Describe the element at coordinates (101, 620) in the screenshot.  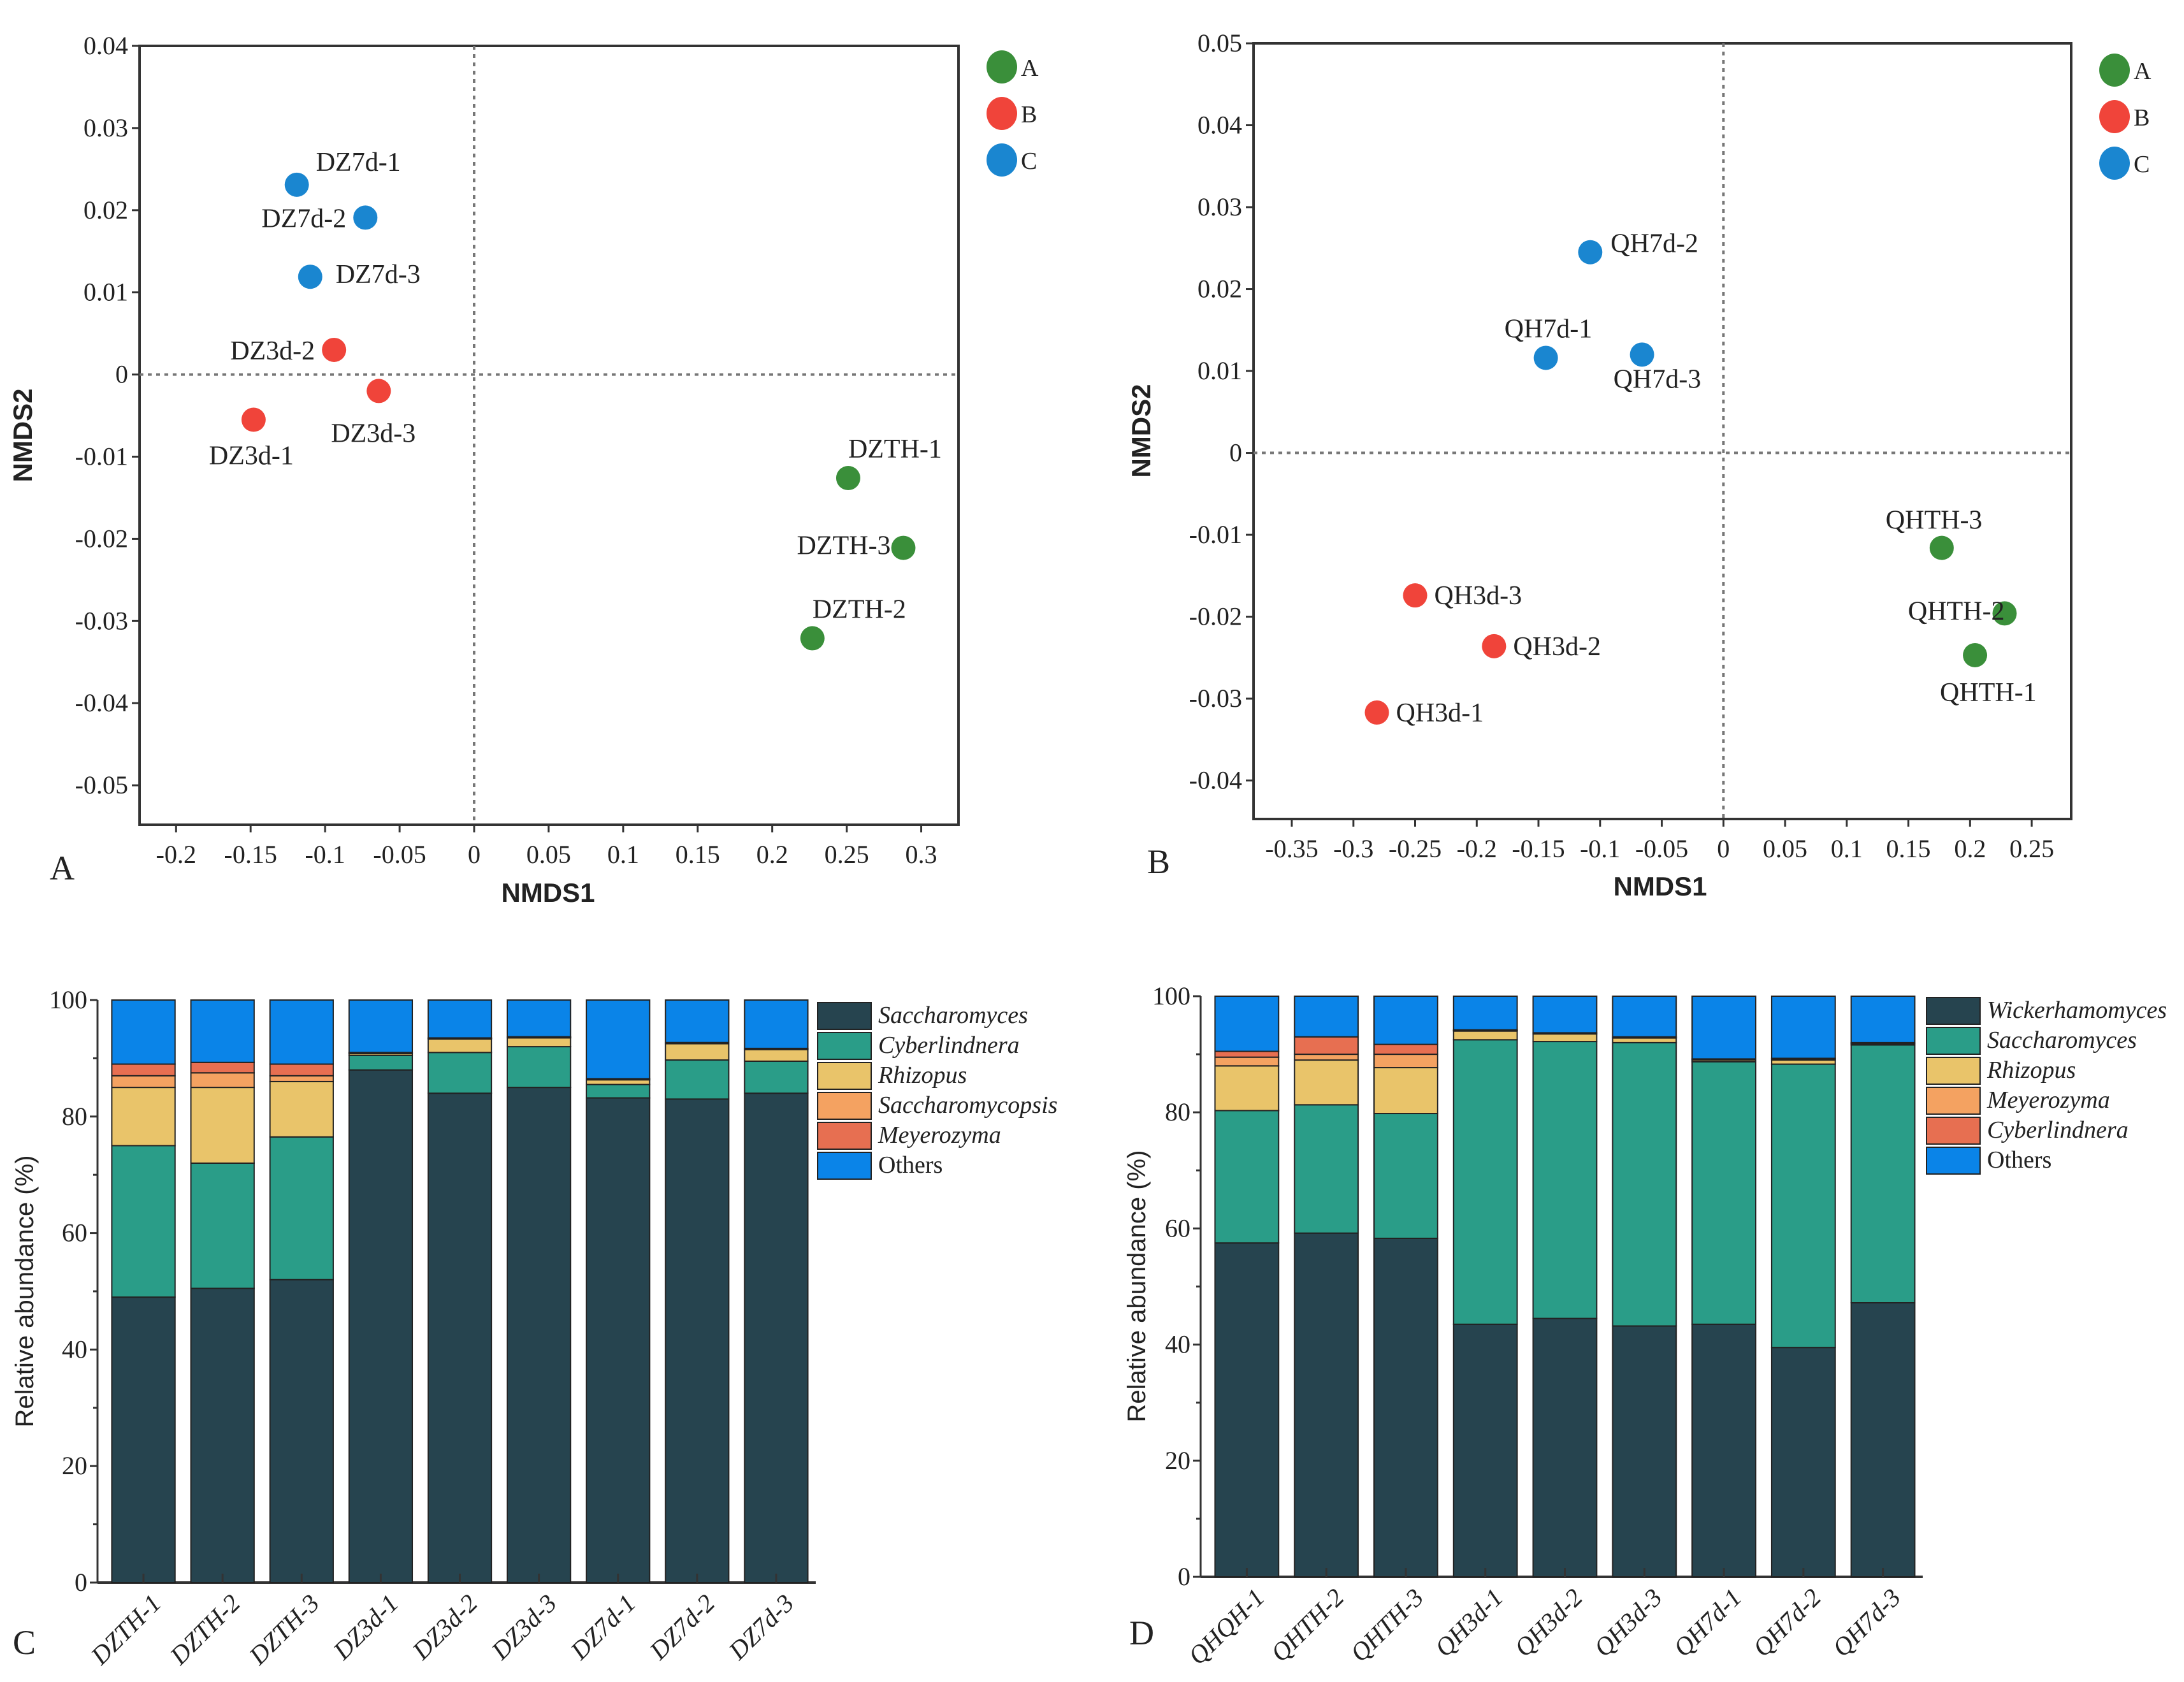
I see `y-tick-label: -0.03` at that location.